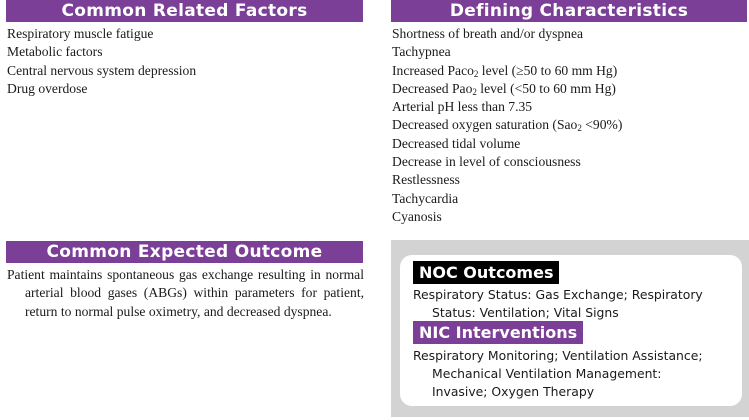 The width and height of the screenshot is (749, 420). Describe the element at coordinates (513, 391) in the screenshot. I see `nic-line: Invasive; Oxygen Therapy` at that location.